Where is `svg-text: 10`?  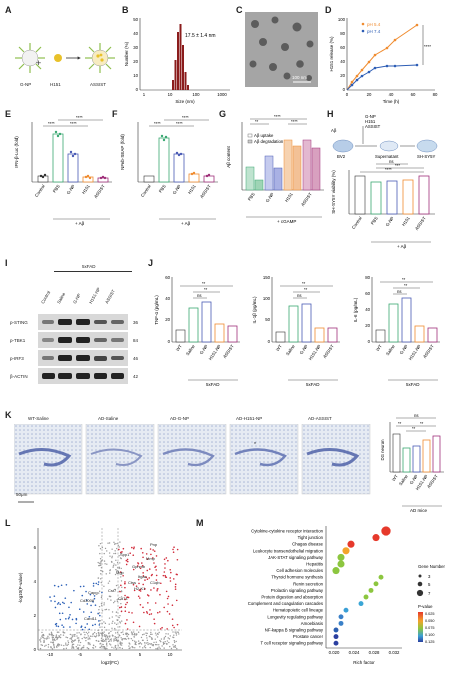
svg-text: 10 is located at coordinates (135, 75).